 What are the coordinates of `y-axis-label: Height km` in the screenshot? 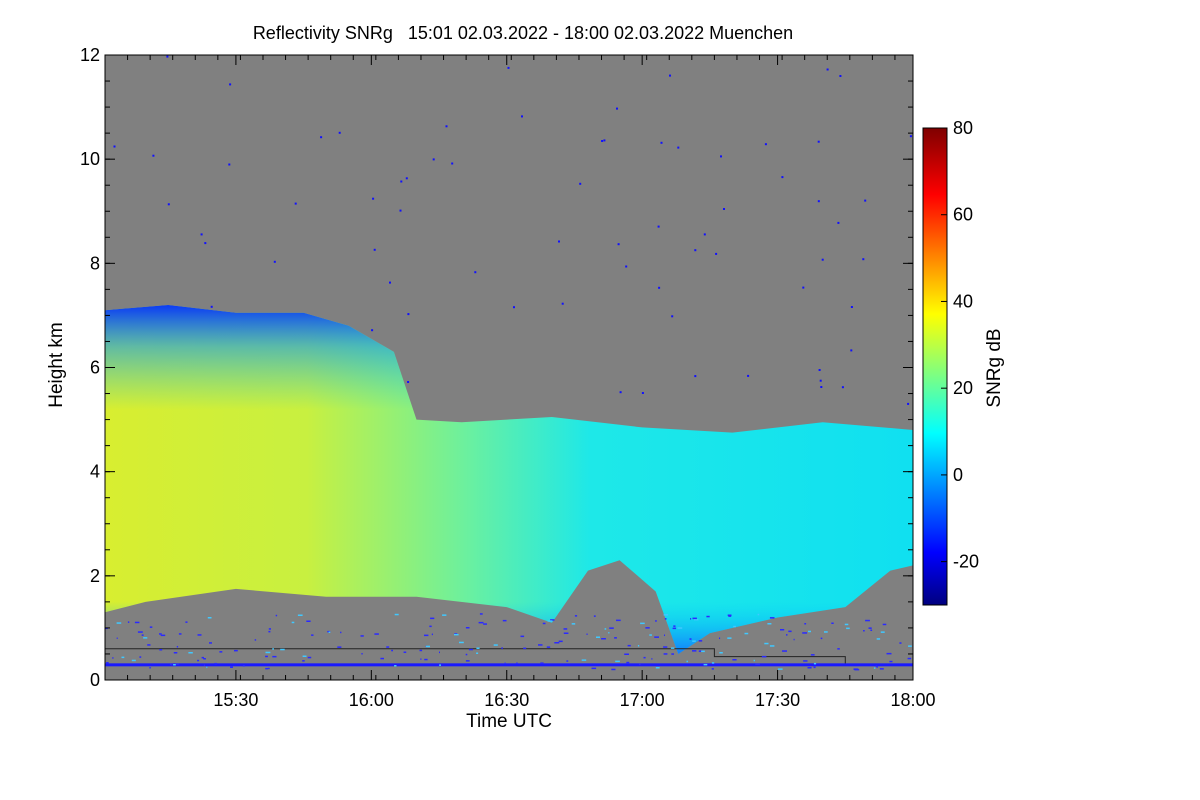 It's located at (56, 365).